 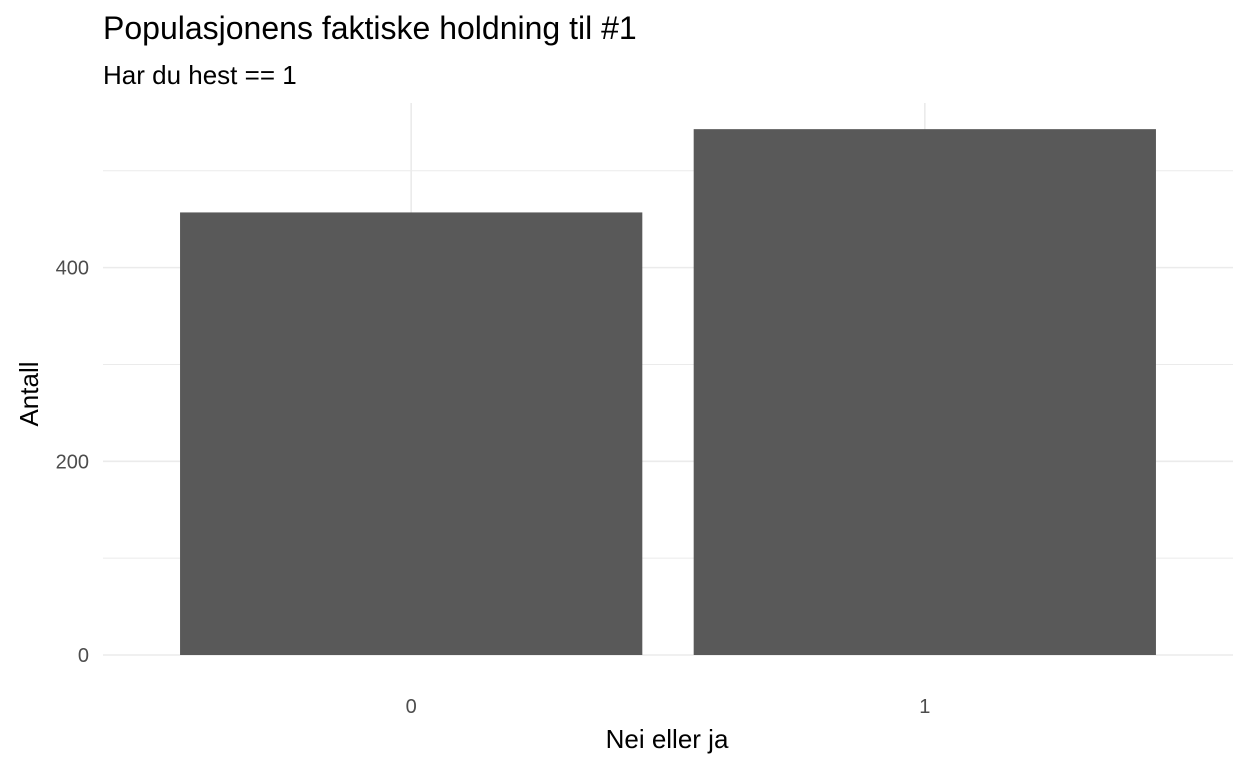 I want to click on y-tick-label: 200, so click(x=72, y=462).